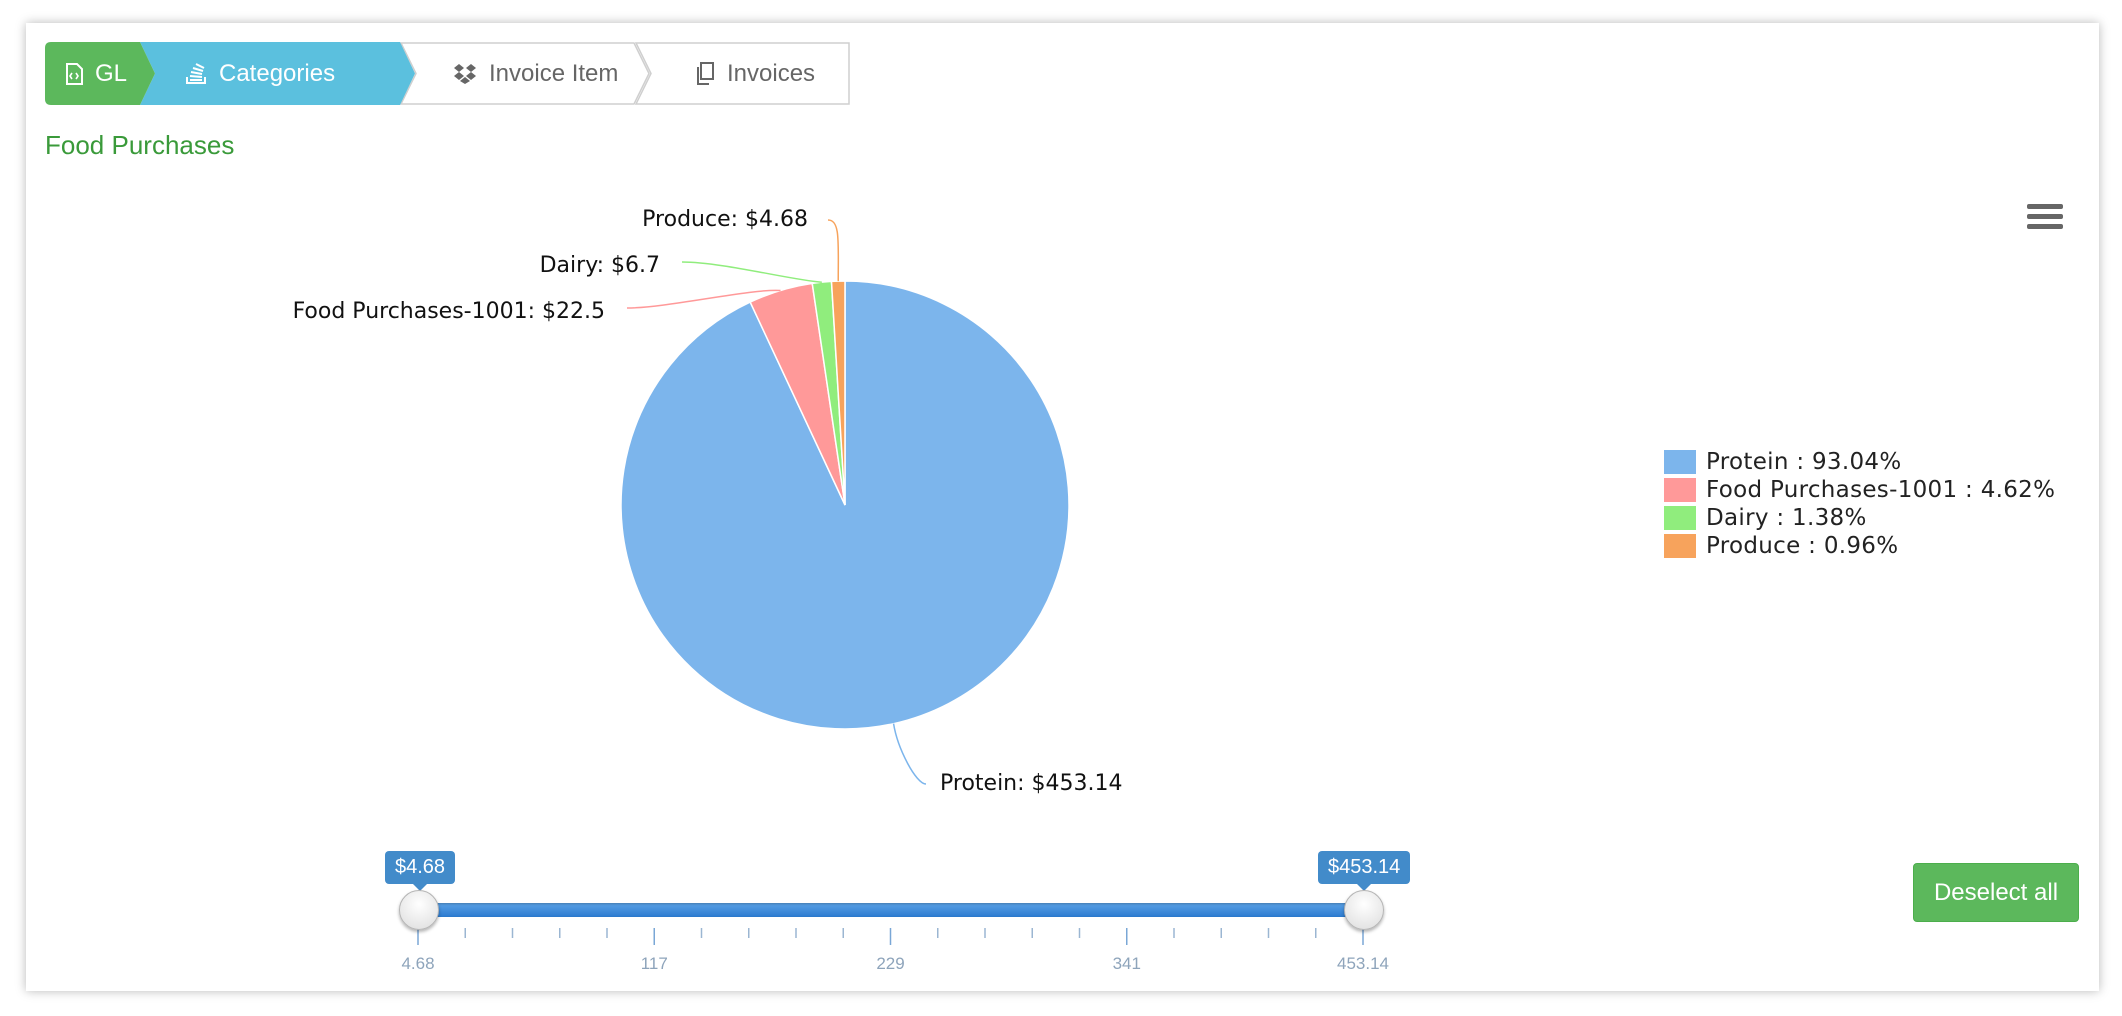  Describe the element at coordinates (1364, 910) in the screenshot. I see `slider-handle-to` at that location.